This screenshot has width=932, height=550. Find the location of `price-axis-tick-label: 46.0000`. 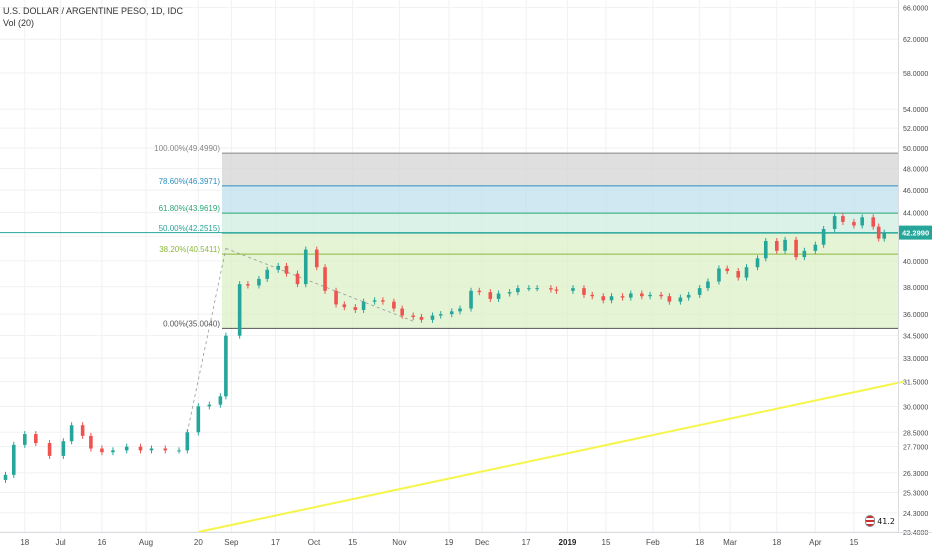

price-axis-tick-label: 46.0000 is located at coordinates (915, 191).